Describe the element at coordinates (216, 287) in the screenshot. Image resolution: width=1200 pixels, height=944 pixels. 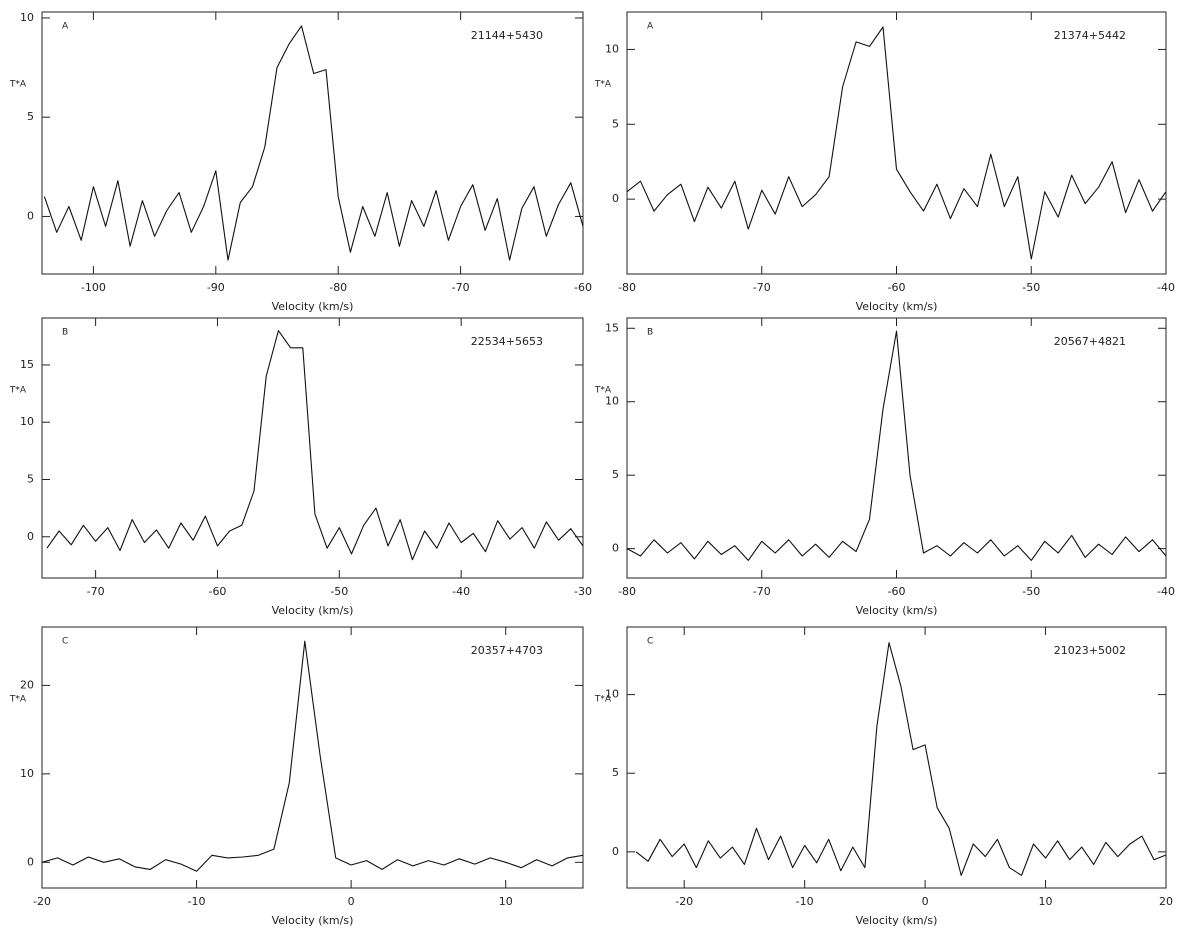
I see `x-tick-label: -90` at that location.